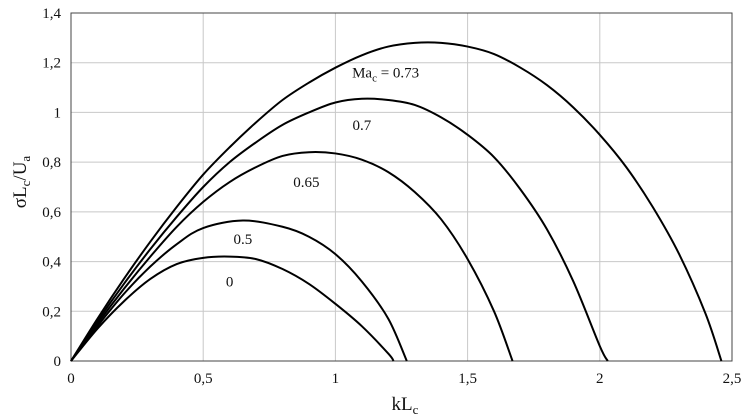  I want to click on y-tick-label: 0, so click(58, 362).